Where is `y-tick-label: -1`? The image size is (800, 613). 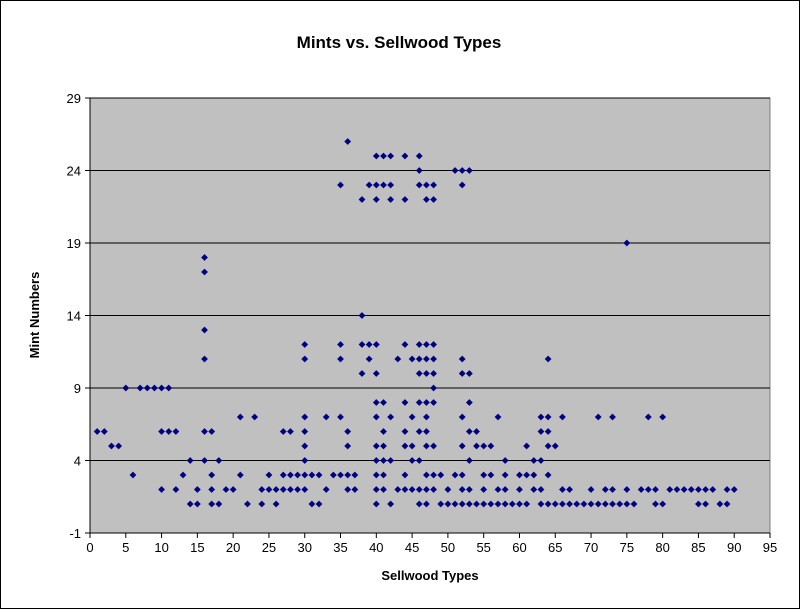 y-tick-label: -1 is located at coordinates (75, 533).